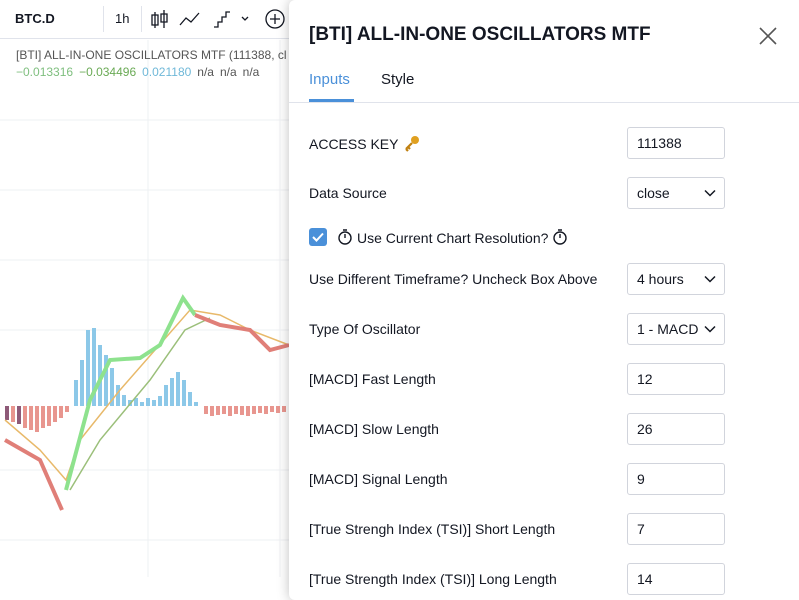  What do you see at coordinates (167, 72) in the screenshot?
I see `indicator-value: 0.021180` at bounding box center [167, 72].